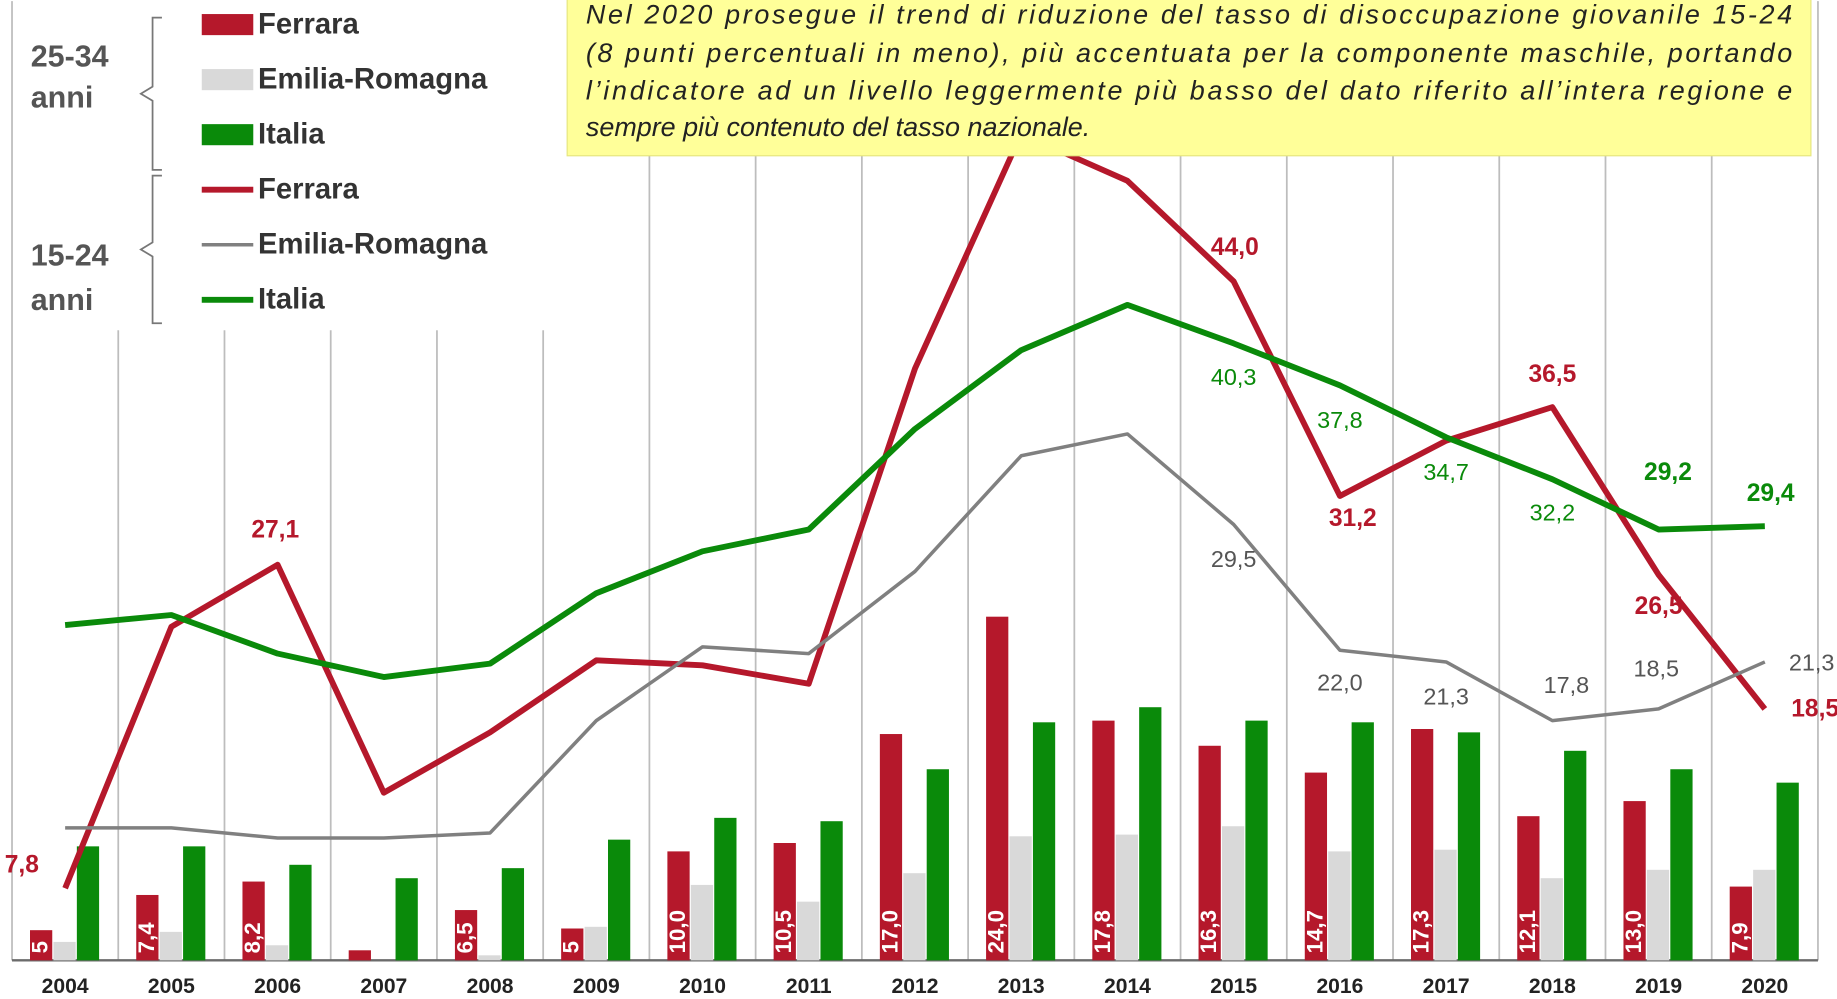  I want to click on line-value-label: 22,0, so click(1340, 682).